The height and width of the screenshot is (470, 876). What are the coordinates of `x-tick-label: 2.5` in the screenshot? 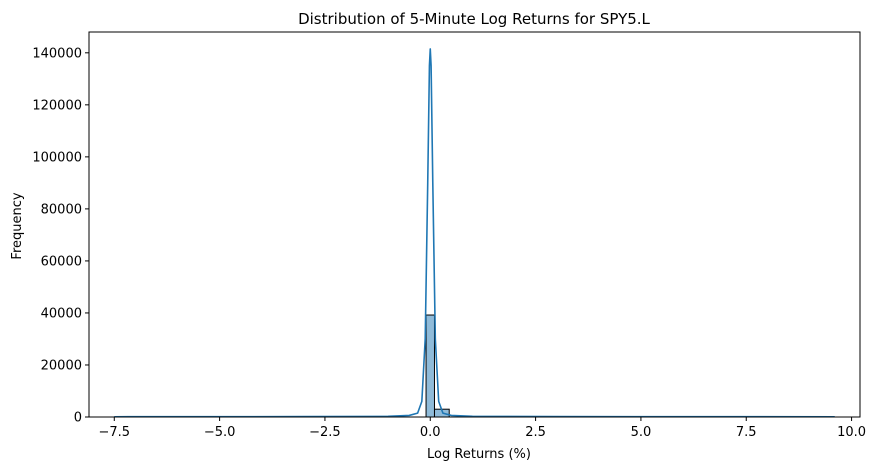 It's located at (535, 432).